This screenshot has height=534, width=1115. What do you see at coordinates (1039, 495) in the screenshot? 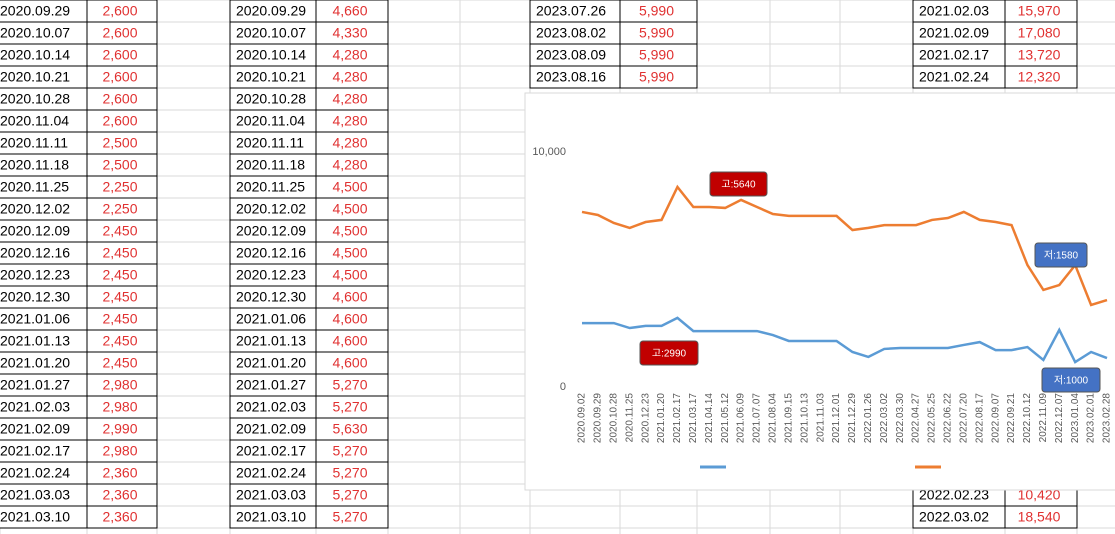
I see `value-cell: 10,420` at bounding box center [1039, 495].